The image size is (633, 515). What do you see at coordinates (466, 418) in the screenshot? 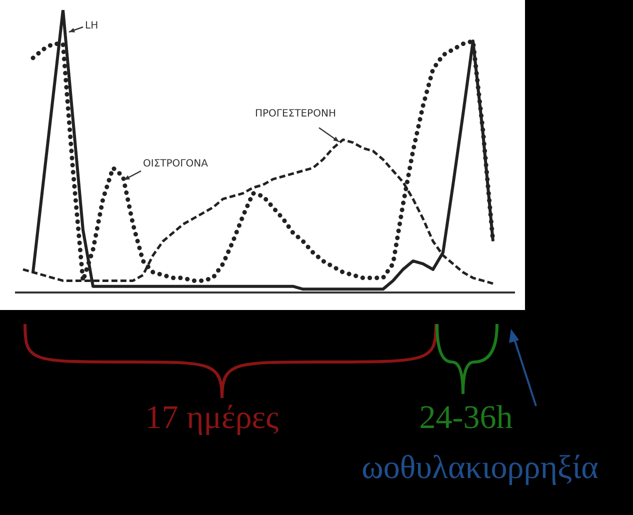
I see `text: 24-36h` at bounding box center [466, 418].